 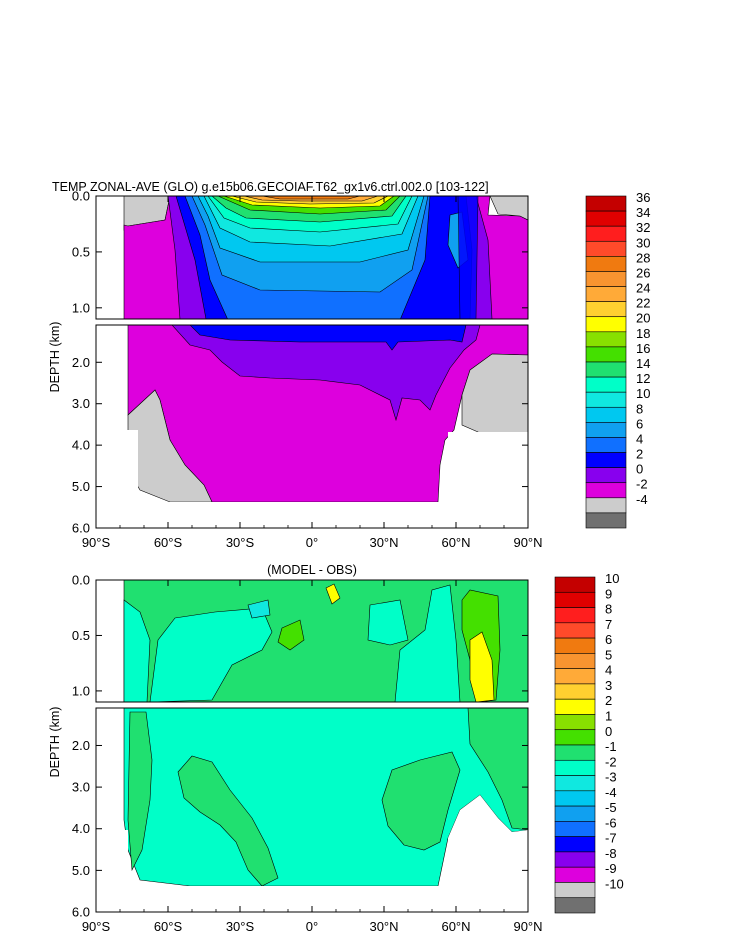 I want to click on colorbar-label: -10, so click(x=614, y=883).